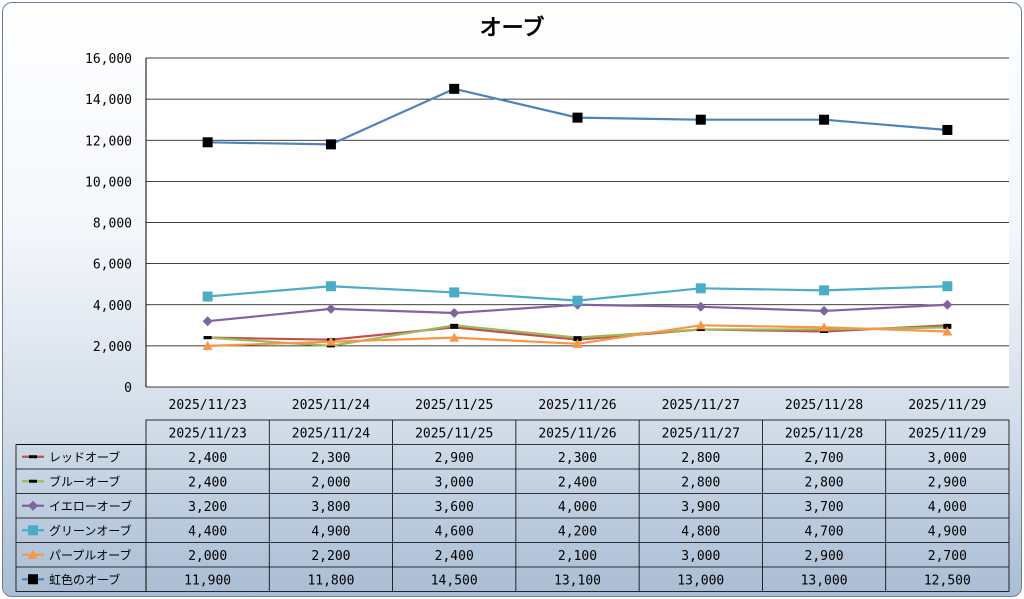  I want to click on table-header-cell: 2025/11/23, so click(208, 433).